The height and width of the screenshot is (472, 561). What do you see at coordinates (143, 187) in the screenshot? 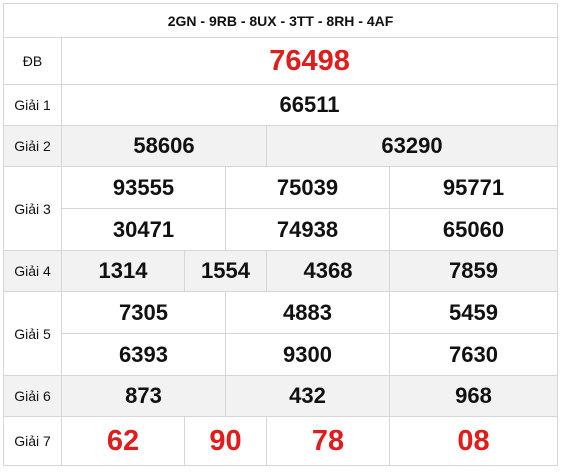
I see `prize-number: 93555` at bounding box center [143, 187].